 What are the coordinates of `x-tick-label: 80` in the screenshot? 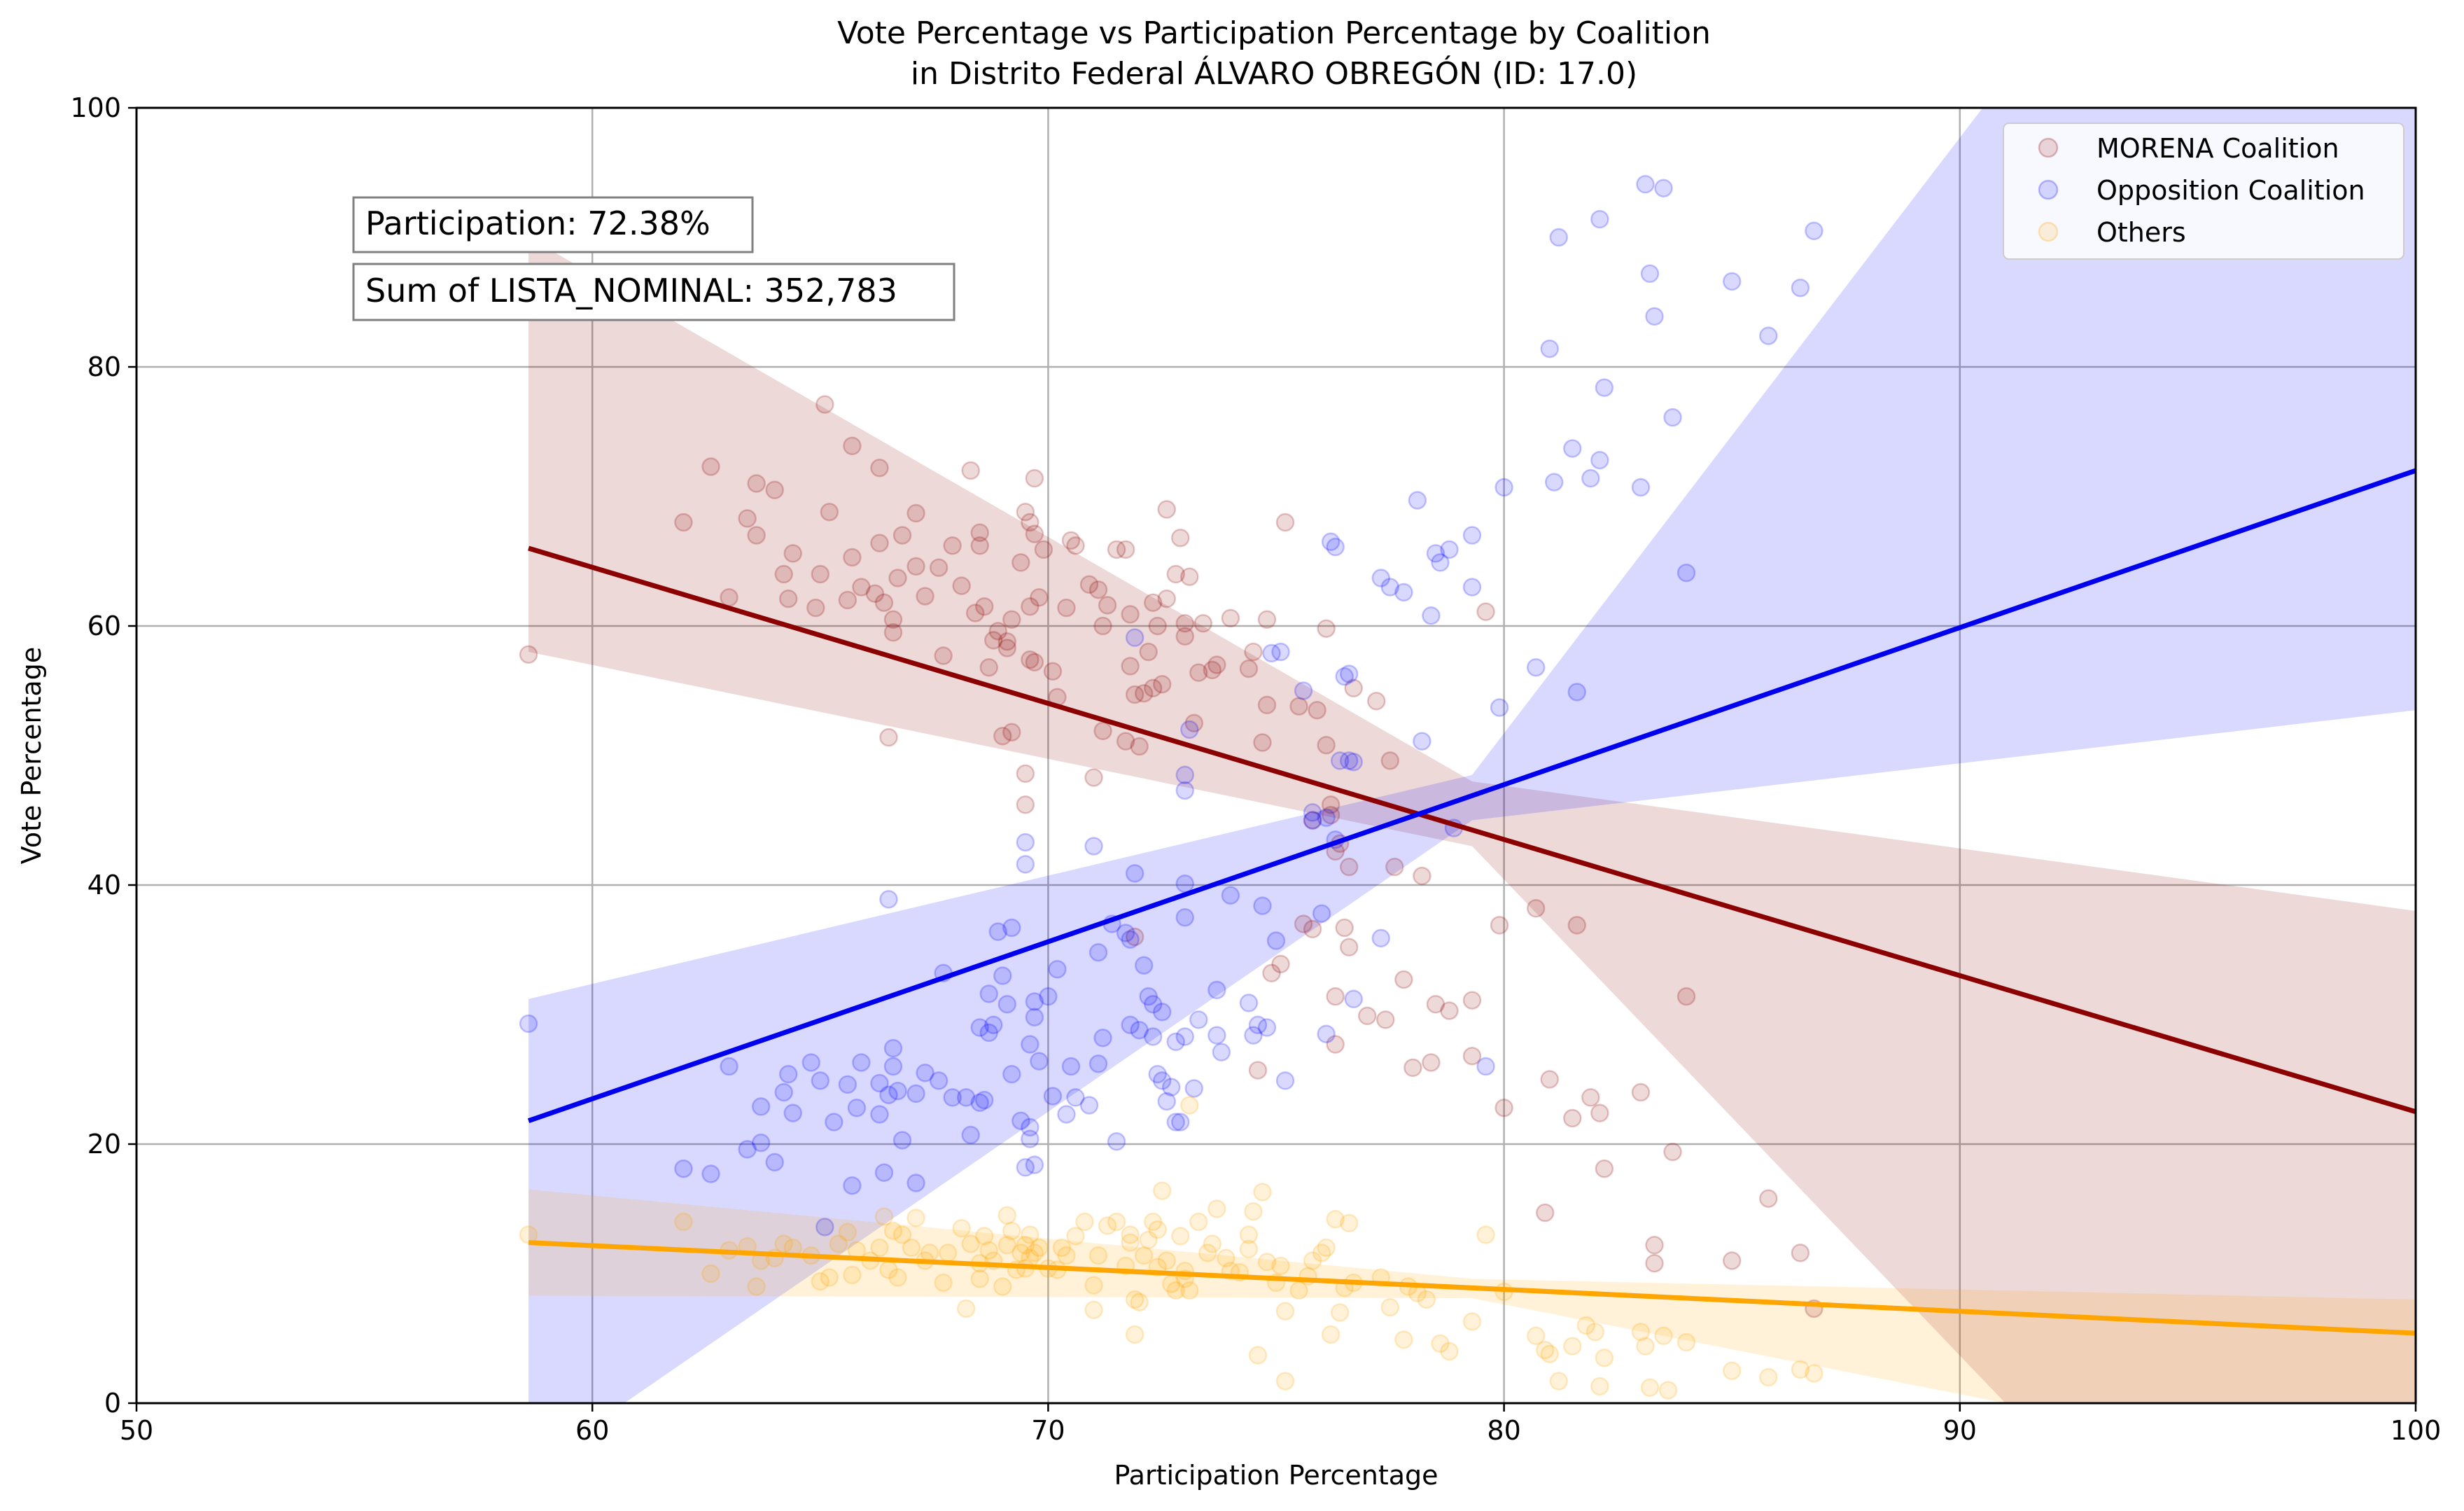 It's located at (1503, 1431).